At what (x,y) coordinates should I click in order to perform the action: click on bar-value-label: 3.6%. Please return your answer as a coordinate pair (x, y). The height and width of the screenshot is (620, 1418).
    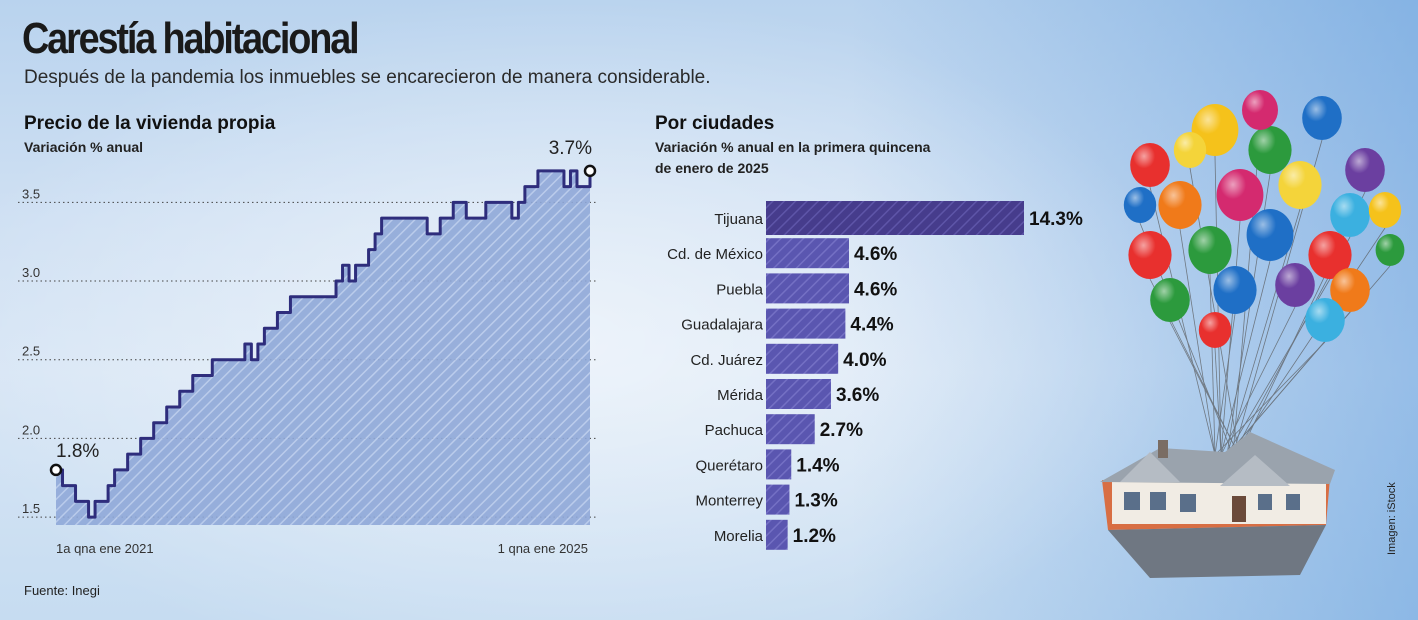
    Looking at the image, I should click on (857, 395).